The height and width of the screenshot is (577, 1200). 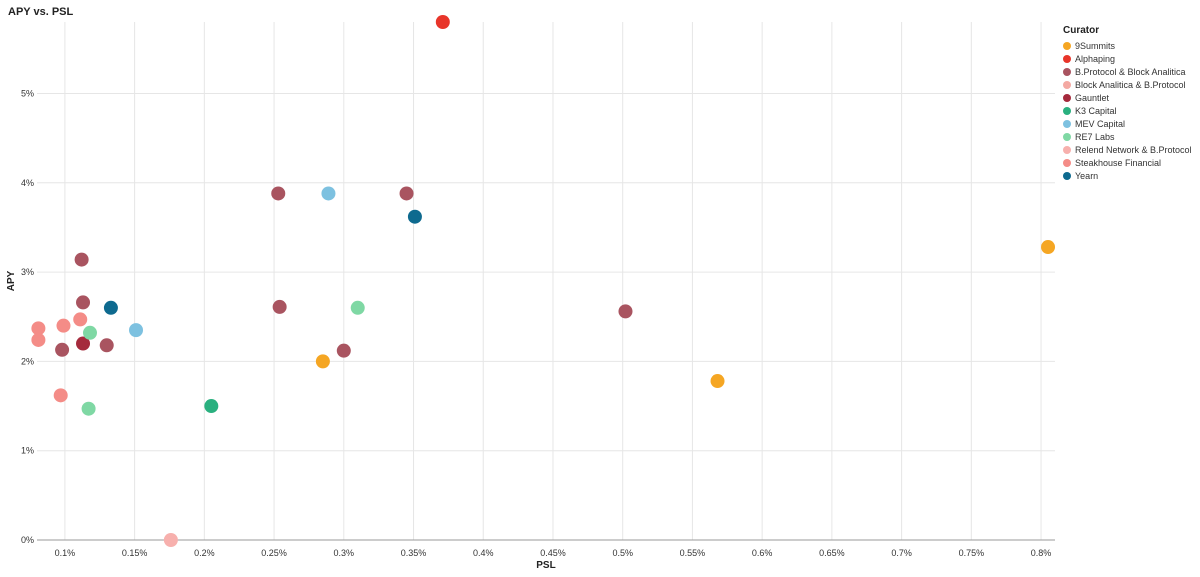 I want to click on legend-label: Yearn, so click(x=1087, y=175).